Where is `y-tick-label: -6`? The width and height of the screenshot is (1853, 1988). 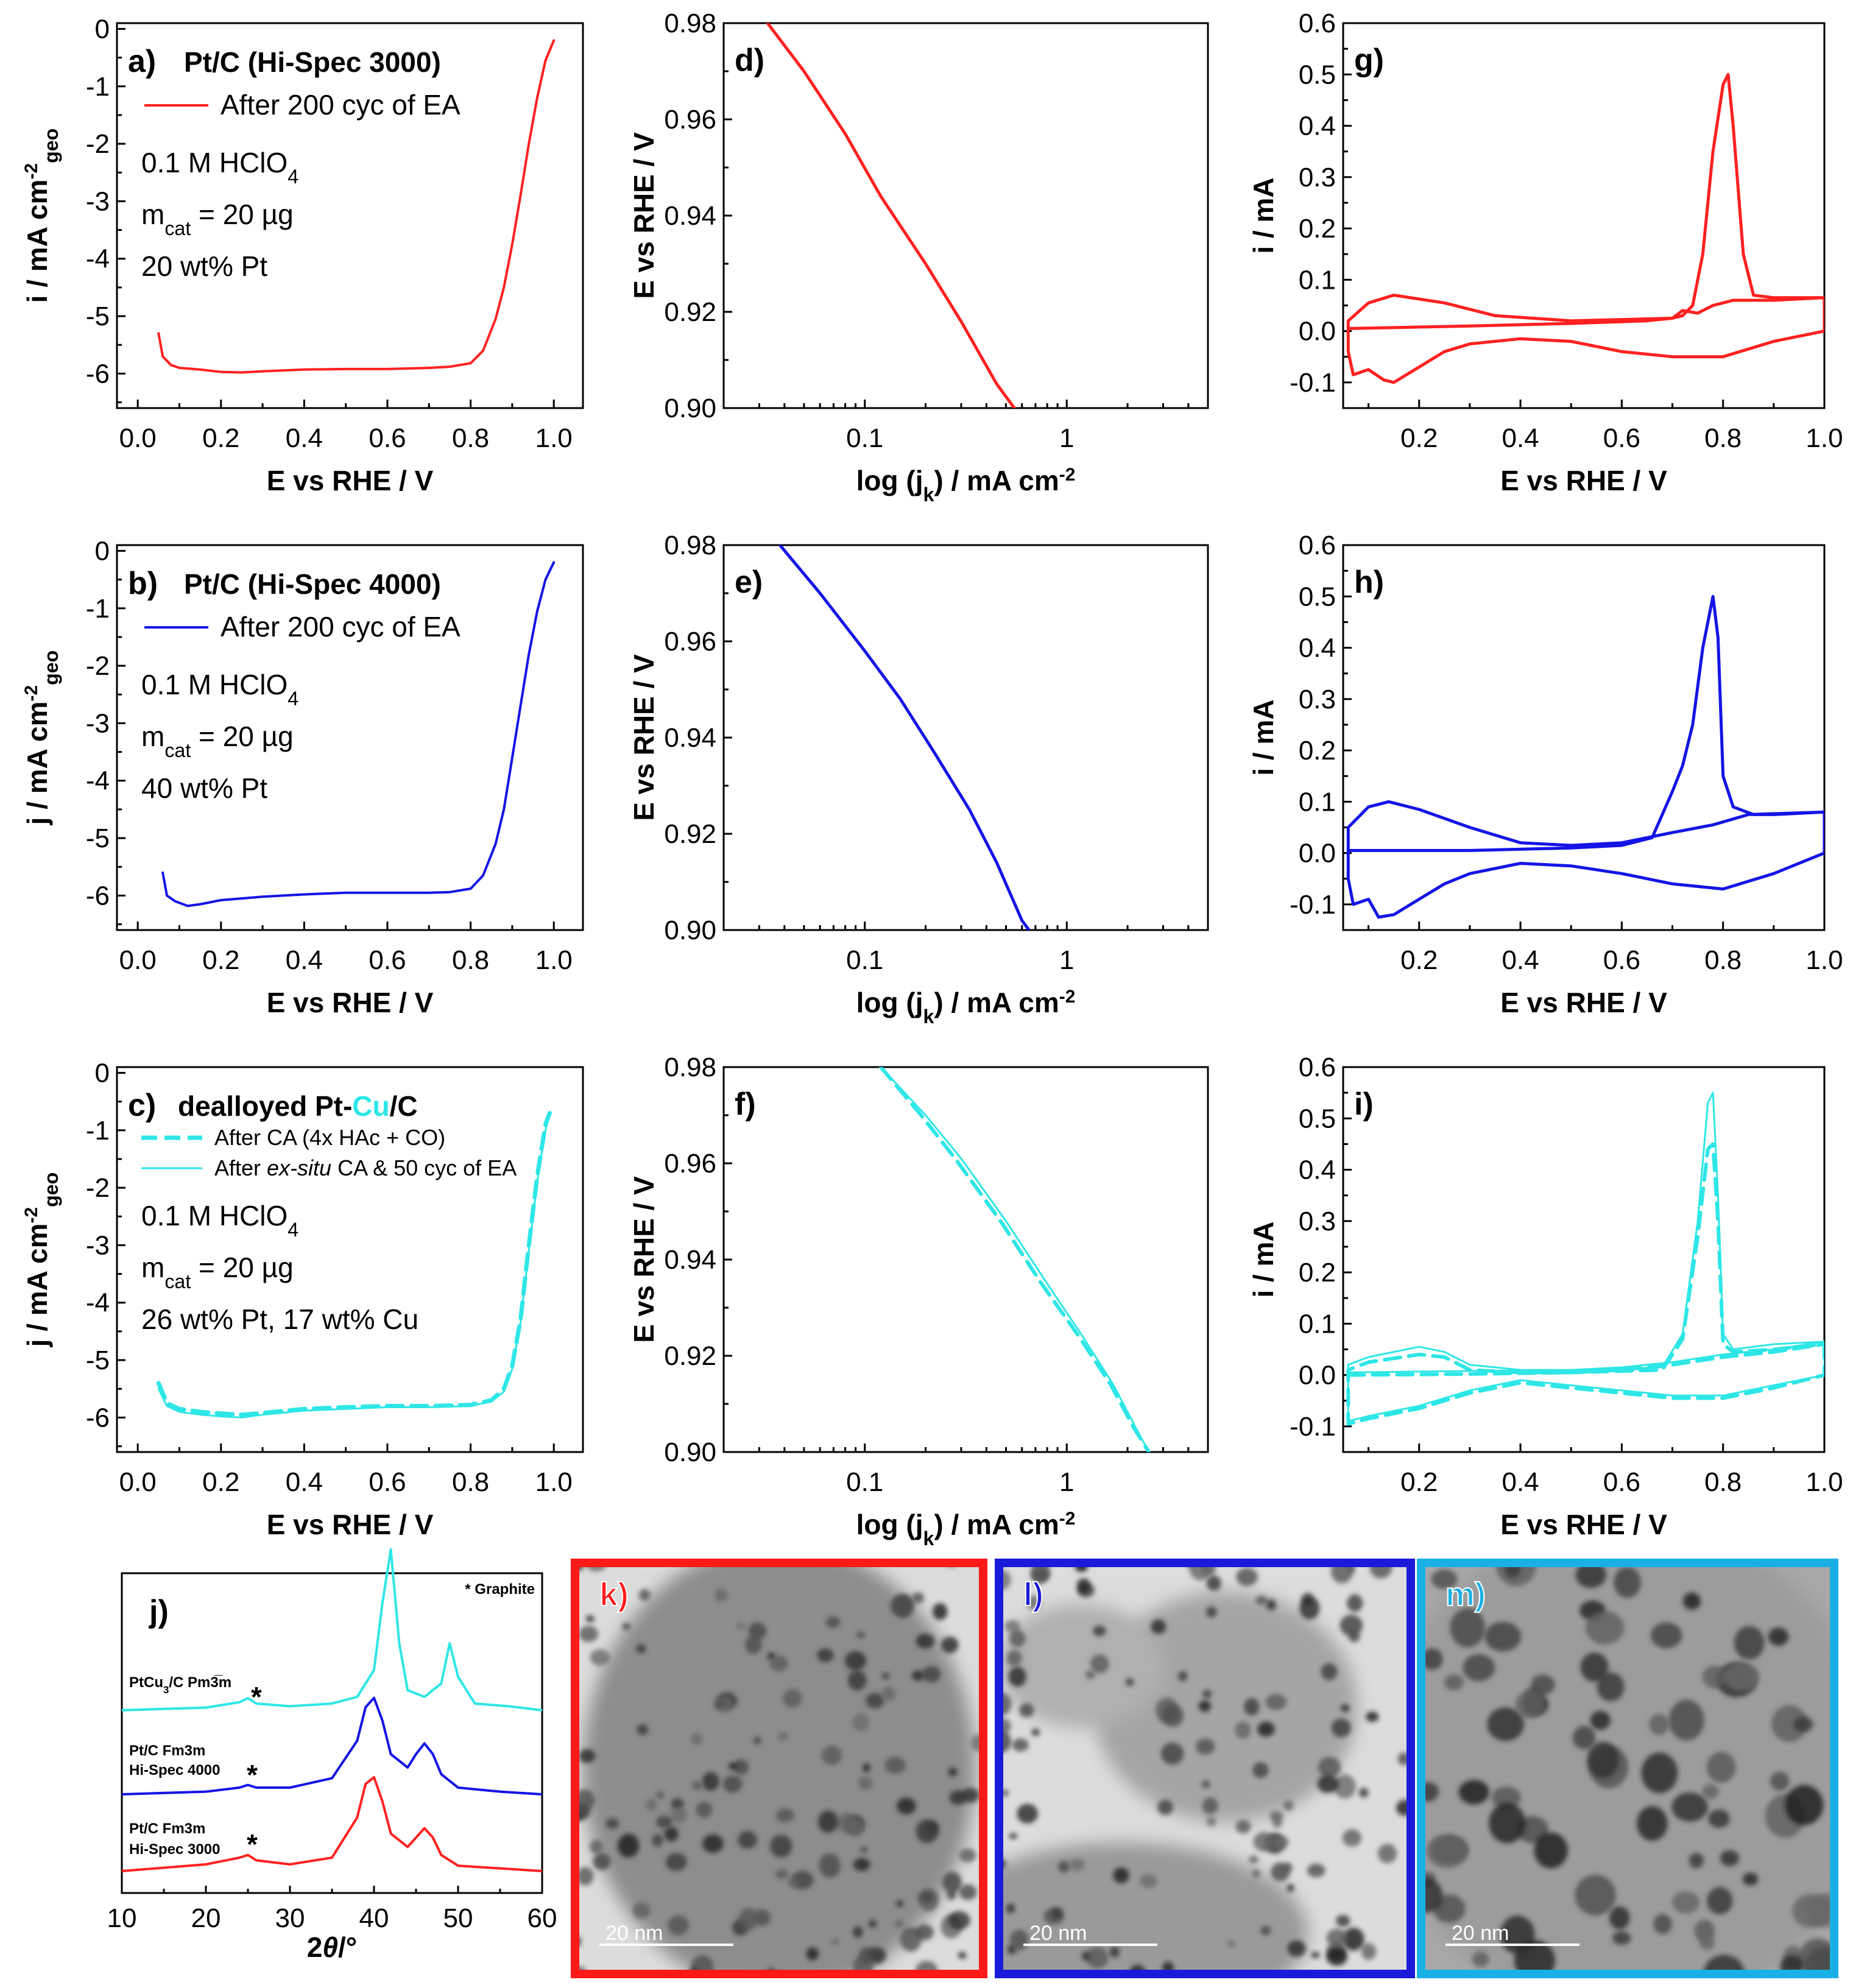 y-tick-label: -6 is located at coordinates (98, 896).